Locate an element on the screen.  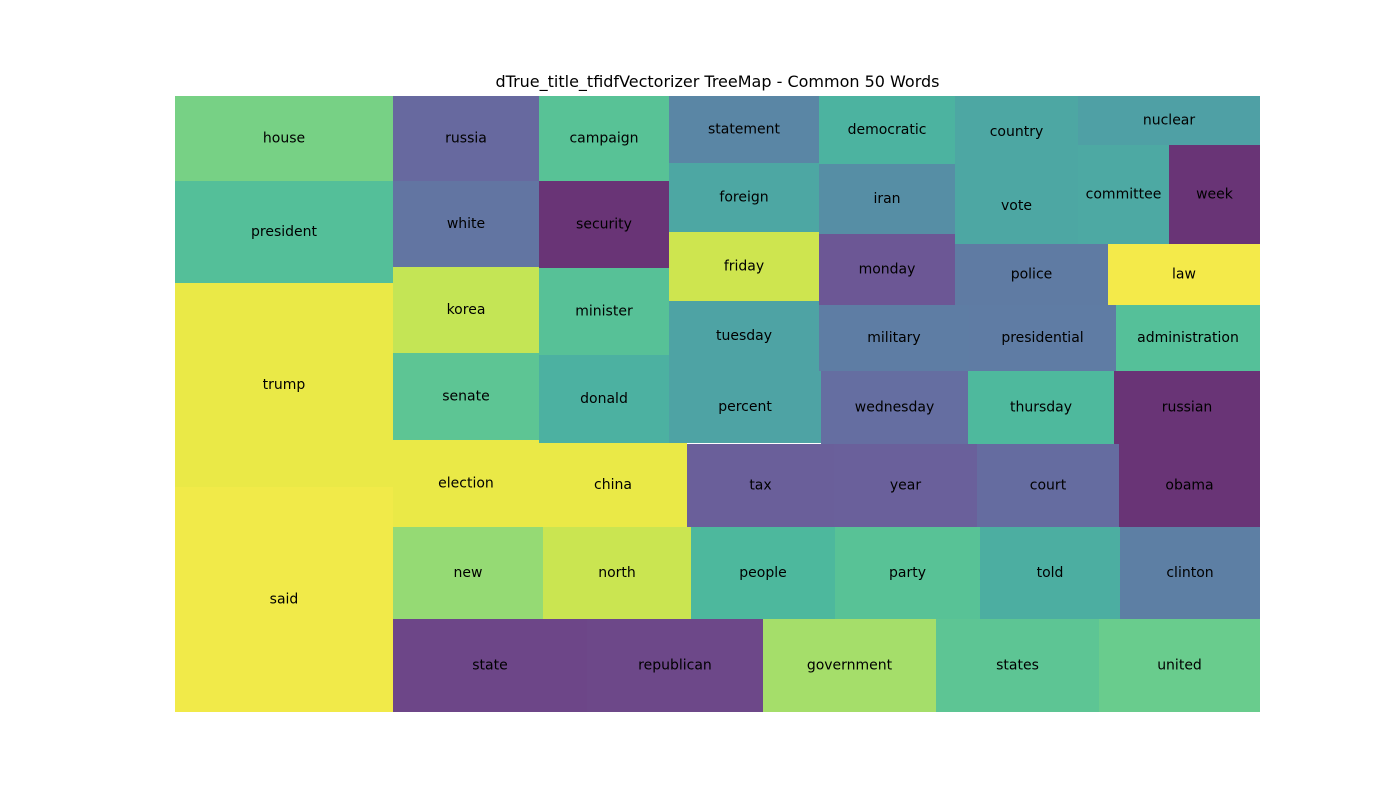
treemap-tile-iran is located at coordinates (887, 199).